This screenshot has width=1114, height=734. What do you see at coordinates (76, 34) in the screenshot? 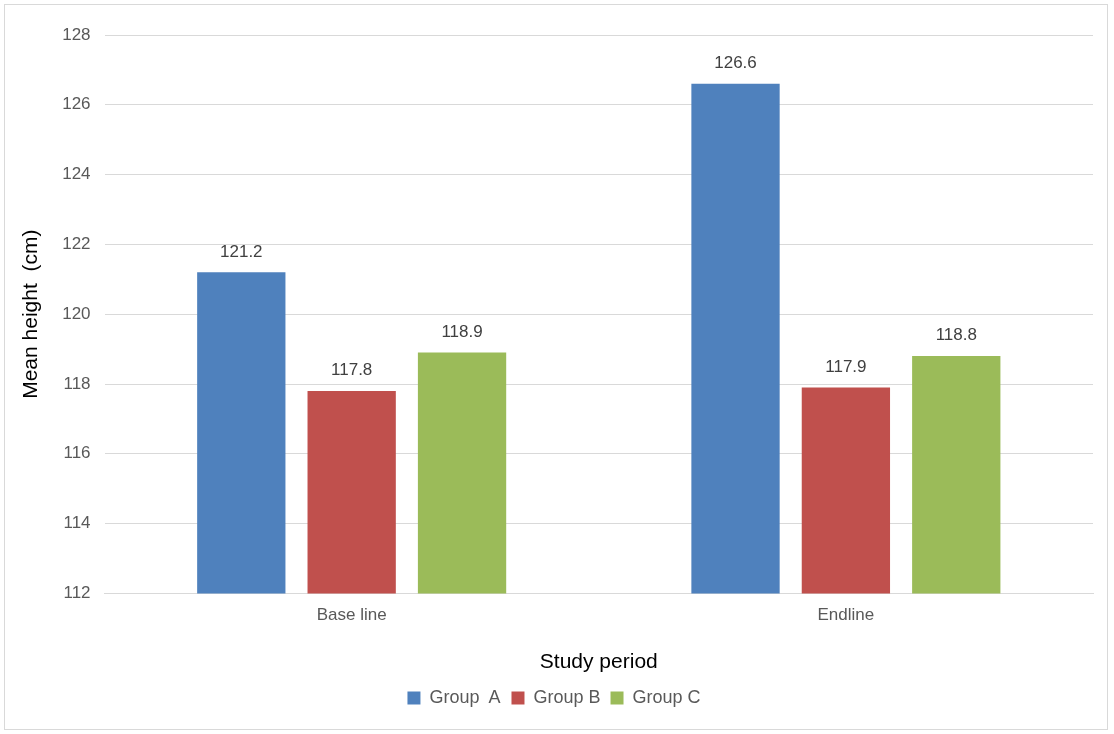
I see `y-tick-label: 128` at bounding box center [76, 34].